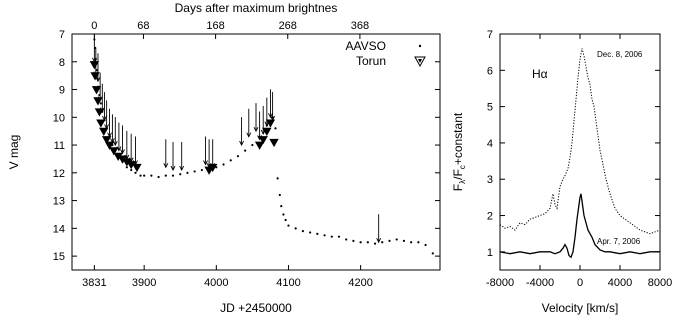 Image resolution: width=684 pixels, height=321 pixels. Describe the element at coordinates (579, 226) in the screenshot. I see `spectrum-line-apr` at that location.